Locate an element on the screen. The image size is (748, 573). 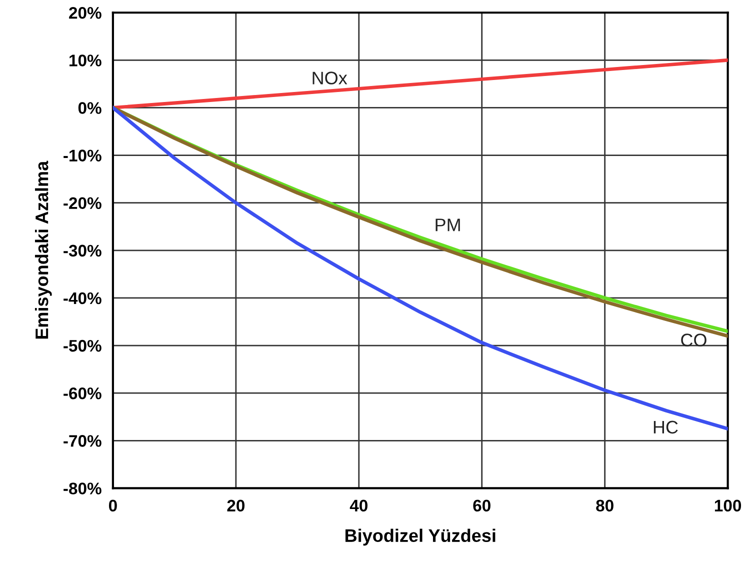
series-label: HC is located at coordinates (666, 427).